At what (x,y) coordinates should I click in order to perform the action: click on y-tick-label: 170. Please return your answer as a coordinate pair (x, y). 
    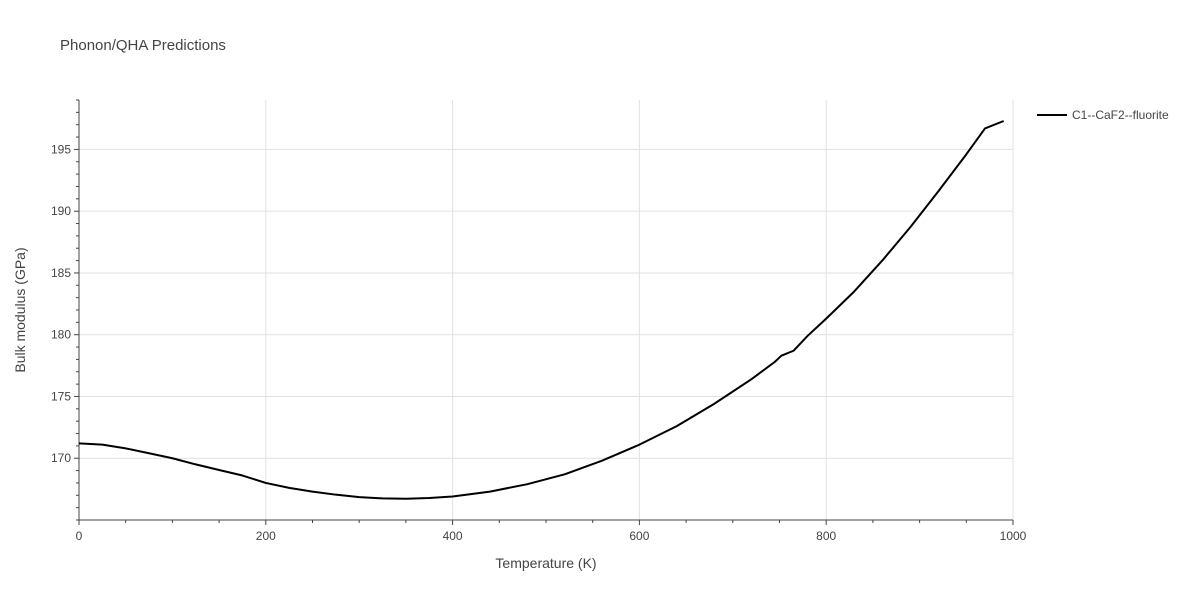
    Looking at the image, I should click on (61, 458).